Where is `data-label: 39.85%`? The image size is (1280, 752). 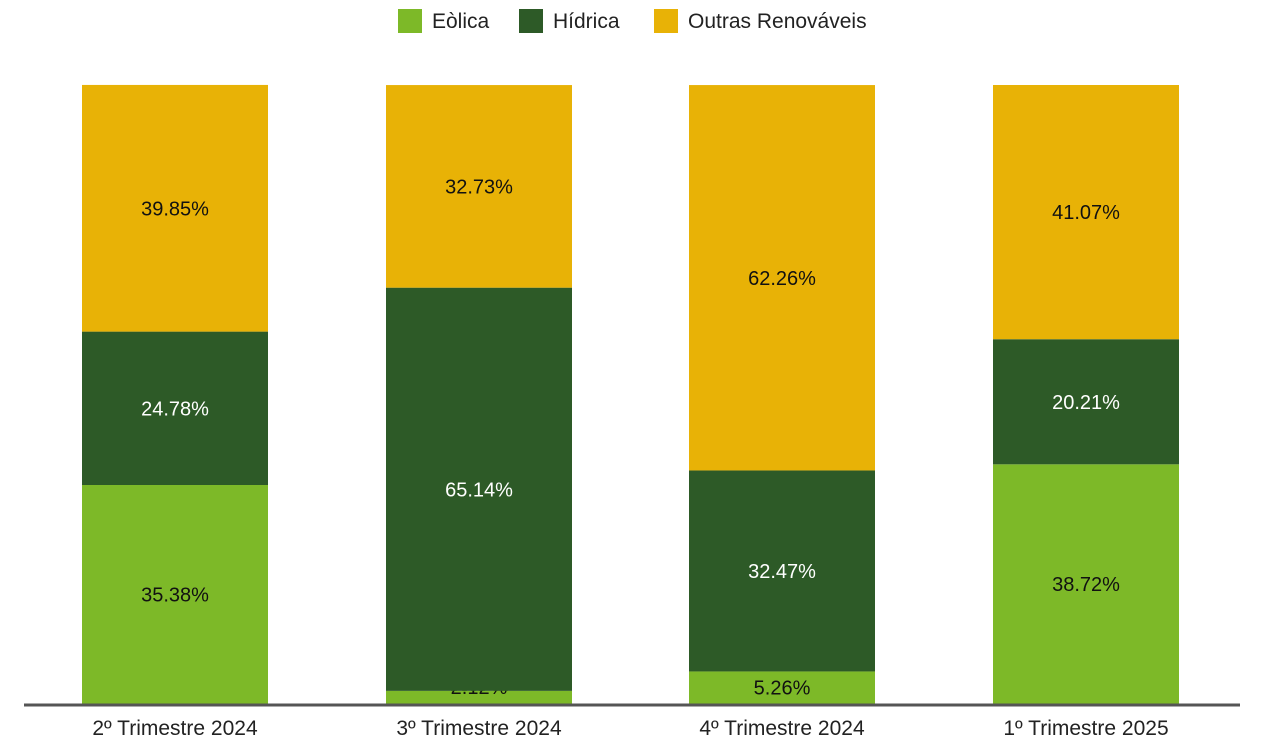
data-label: 39.85% is located at coordinates (175, 209).